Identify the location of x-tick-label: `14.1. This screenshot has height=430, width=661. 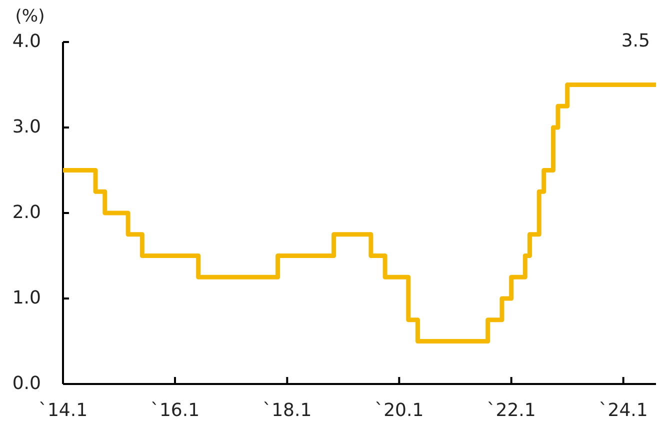
(63, 410).